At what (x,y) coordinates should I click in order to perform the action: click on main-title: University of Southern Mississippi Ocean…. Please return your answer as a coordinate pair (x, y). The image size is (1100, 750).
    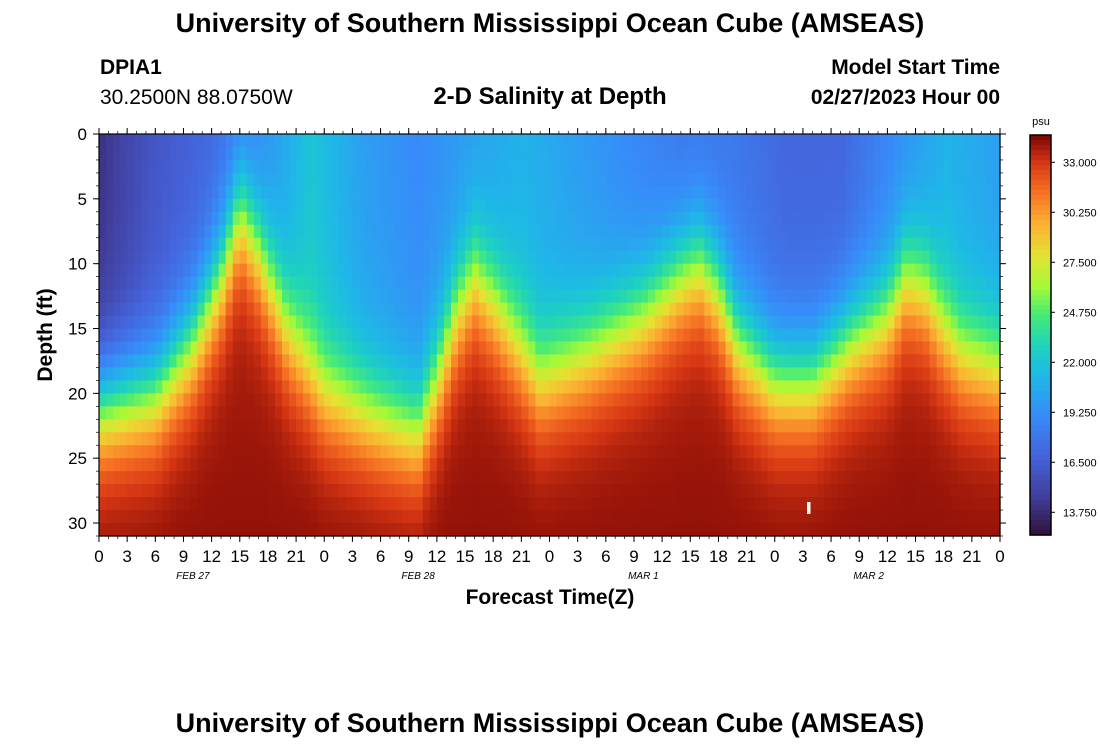
    Looking at the image, I should click on (550, 23).